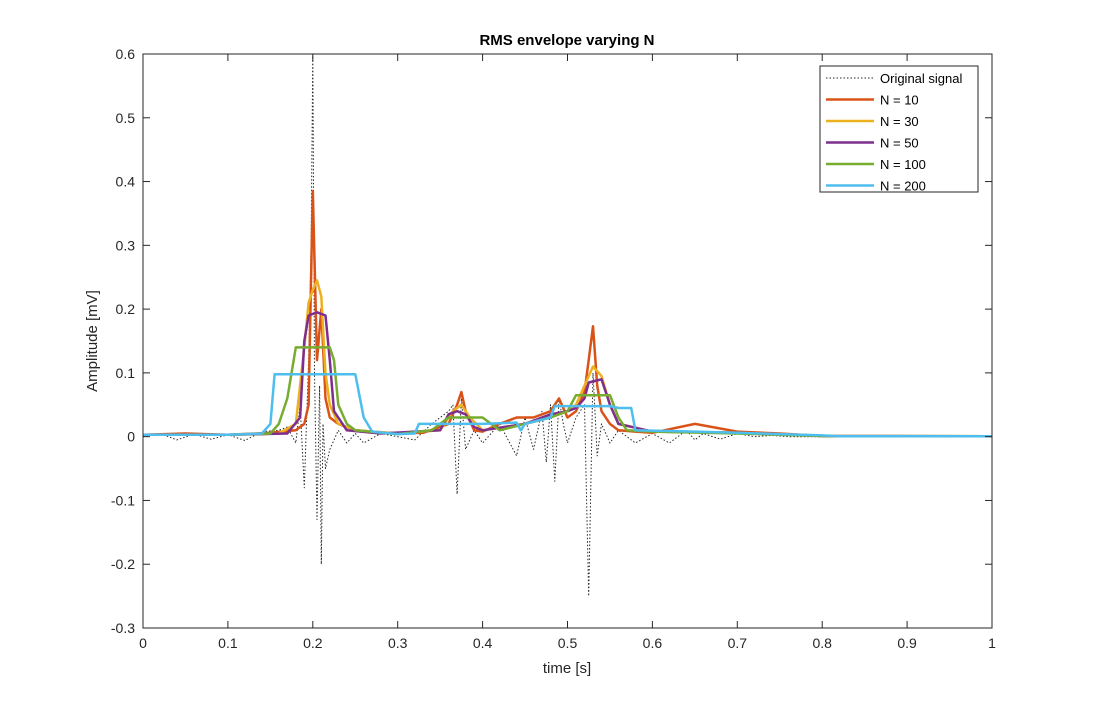 The height and width of the screenshot is (705, 1097). I want to click on x-tick-label: 0.7, so click(738, 643).